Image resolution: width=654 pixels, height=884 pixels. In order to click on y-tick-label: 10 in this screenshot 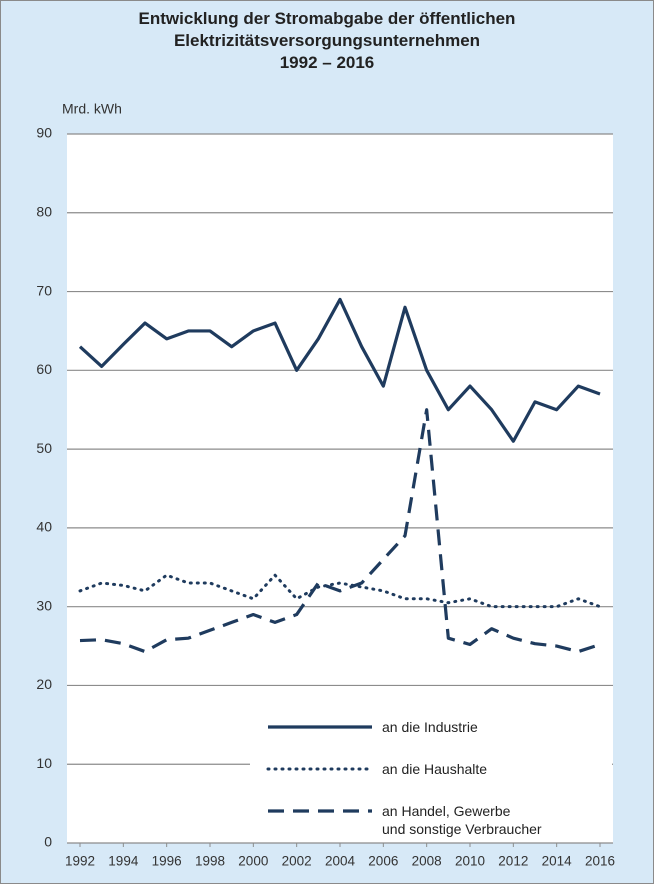, I will do `click(44, 763)`.